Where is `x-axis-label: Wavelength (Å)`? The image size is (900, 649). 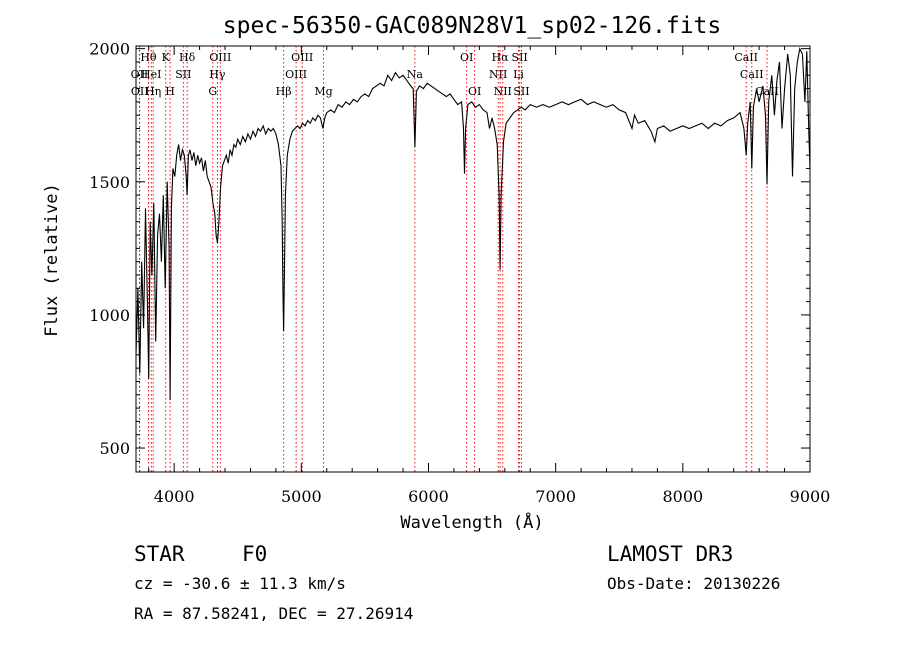
x-axis-label: Wavelength (Å) is located at coordinates (471, 522).